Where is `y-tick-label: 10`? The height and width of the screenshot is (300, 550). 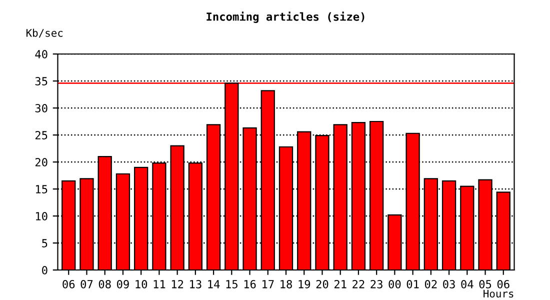 y-tick-label: 10 is located at coordinates (42, 216).